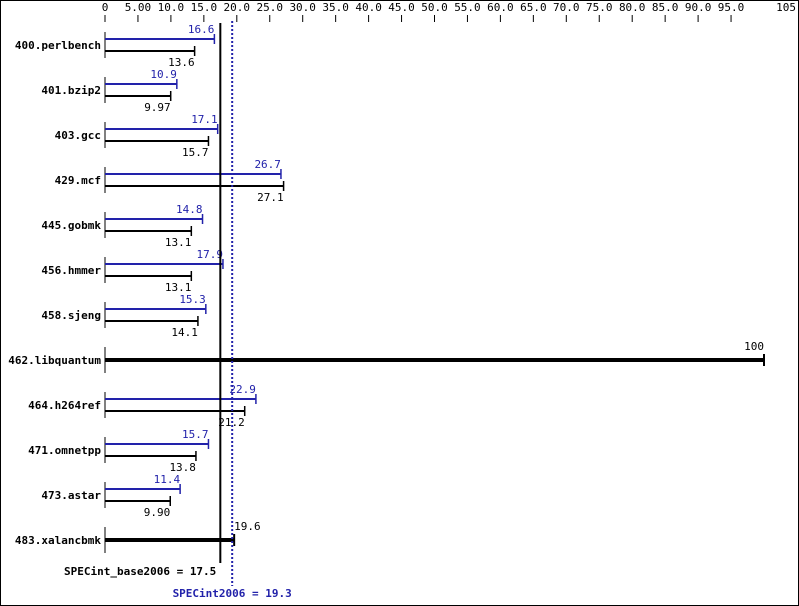 Image resolution: width=799 pixels, height=606 pixels. I want to click on benchmark-label: 429.mcf, so click(78, 180).